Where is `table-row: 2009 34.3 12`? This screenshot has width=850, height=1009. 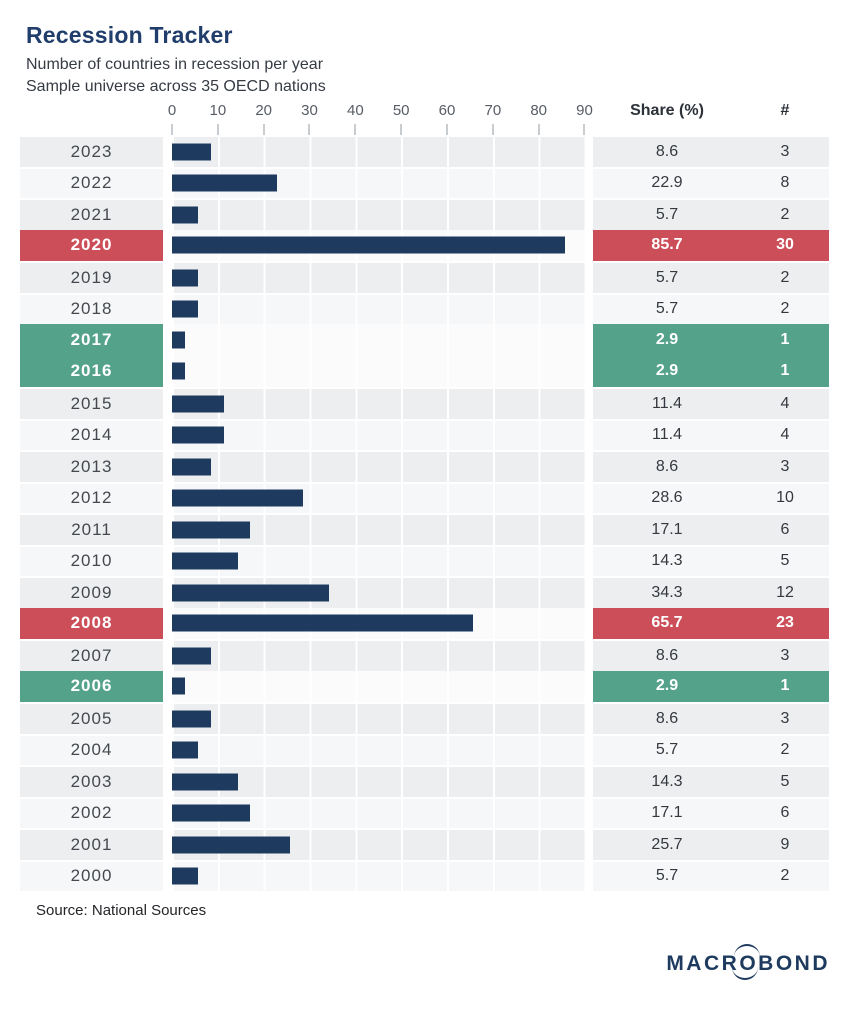
table-row: 2009 34.3 12 is located at coordinates (424, 592).